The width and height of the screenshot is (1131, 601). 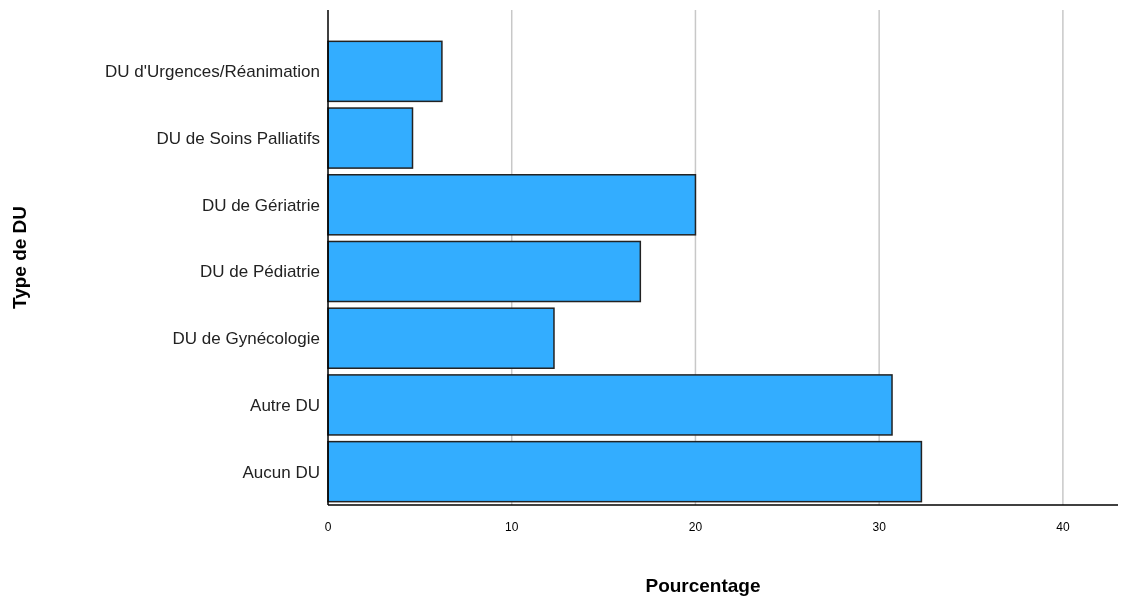 What do you see at coordinates (879, 527) in the screenshot?
I see `x-tick-label: 30` at bounding box center [879, 527].